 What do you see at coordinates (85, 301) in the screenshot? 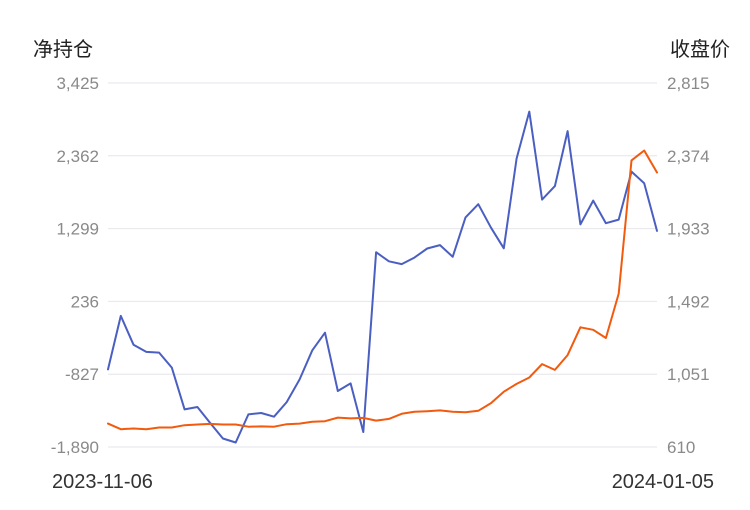
I see `left-tick-label: 236` at bounding box center [85, 301].